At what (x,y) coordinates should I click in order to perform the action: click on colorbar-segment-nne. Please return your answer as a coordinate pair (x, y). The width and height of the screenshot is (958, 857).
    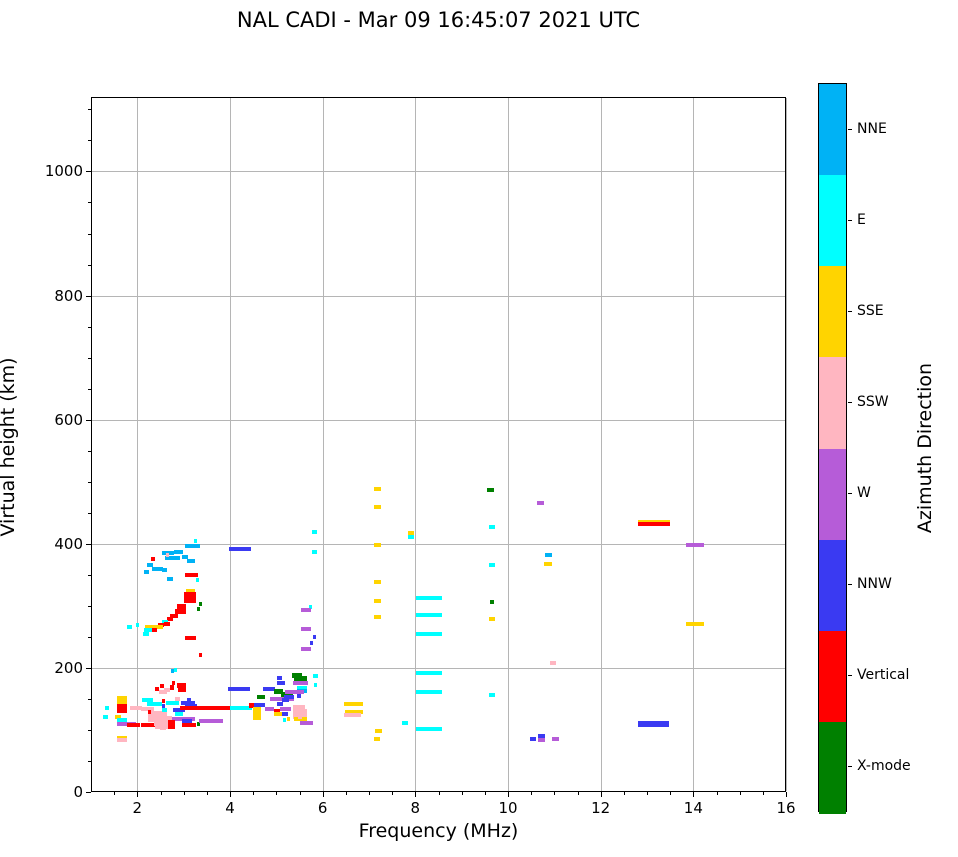
    Looking at the image, I should click on (832, 130).